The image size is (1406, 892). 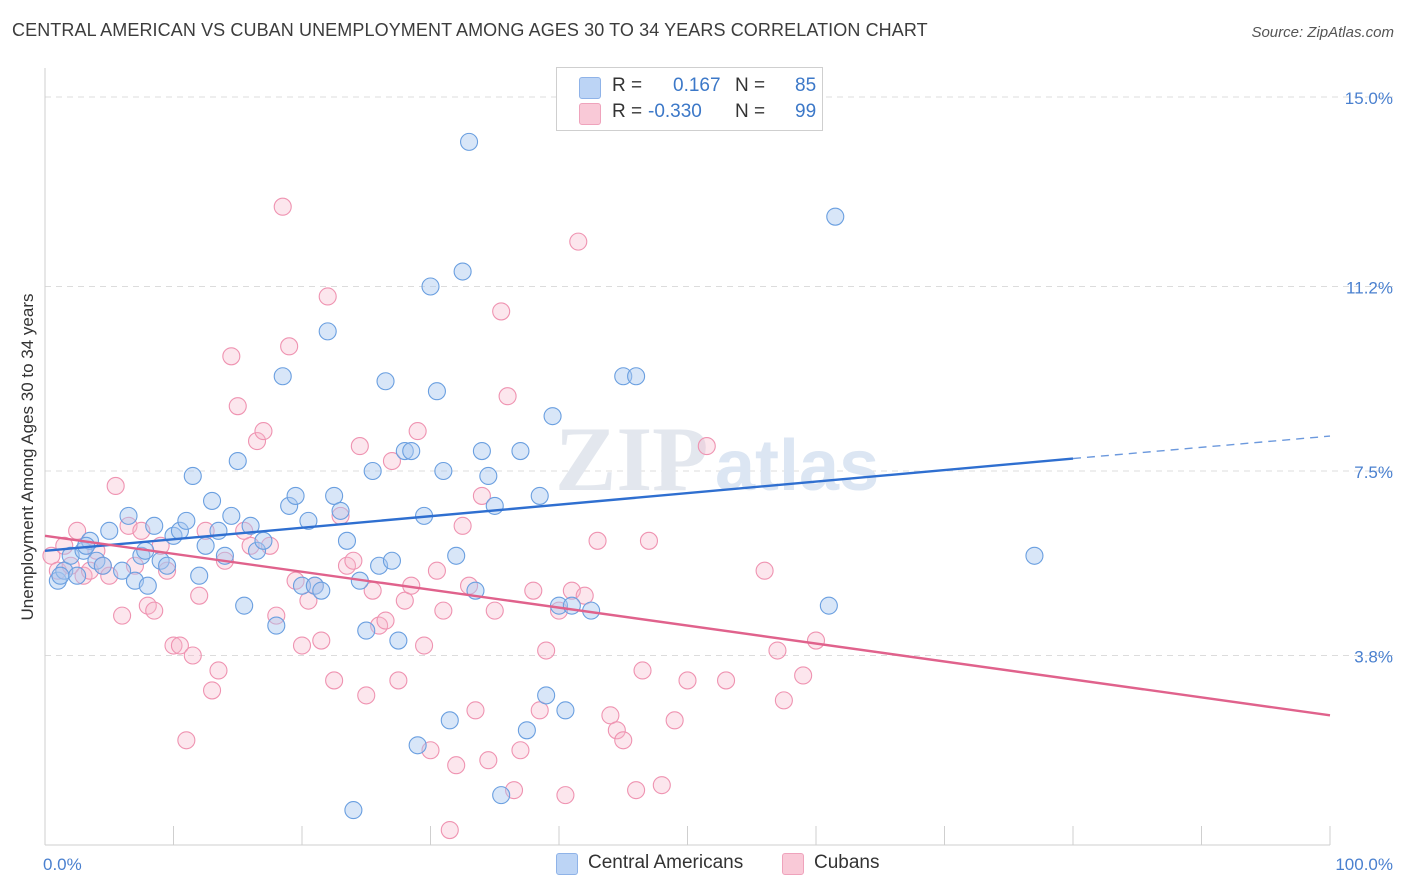 I want to click on legend-swatch-central-americans, so click(x=590, y=88).